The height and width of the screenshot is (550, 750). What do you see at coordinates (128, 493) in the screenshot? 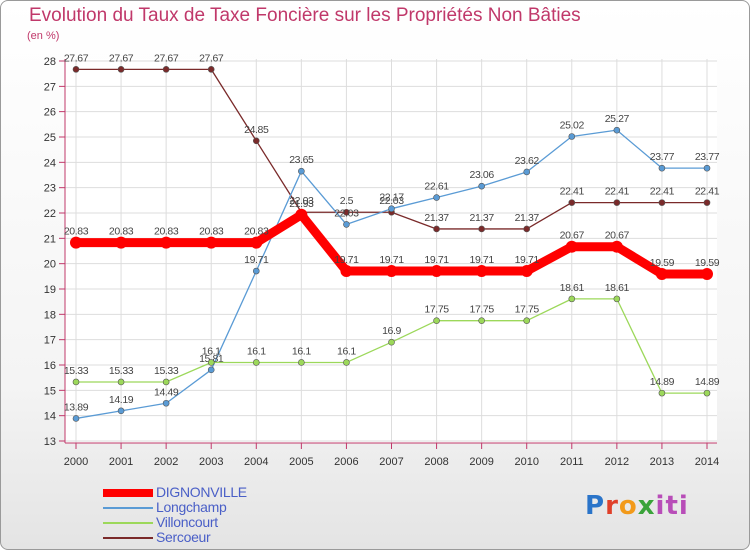
I see `legend-swatch-dignonville` at bounding box center [128, 493].